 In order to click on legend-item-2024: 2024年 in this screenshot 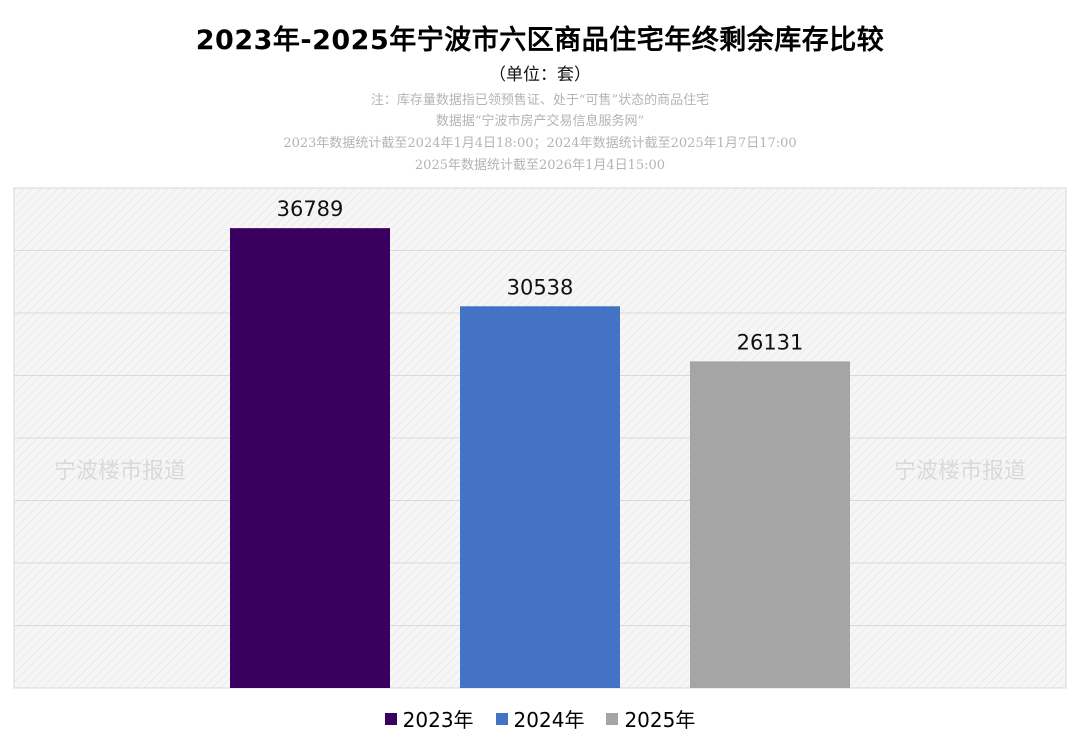, I will do `click(540, 718)`.